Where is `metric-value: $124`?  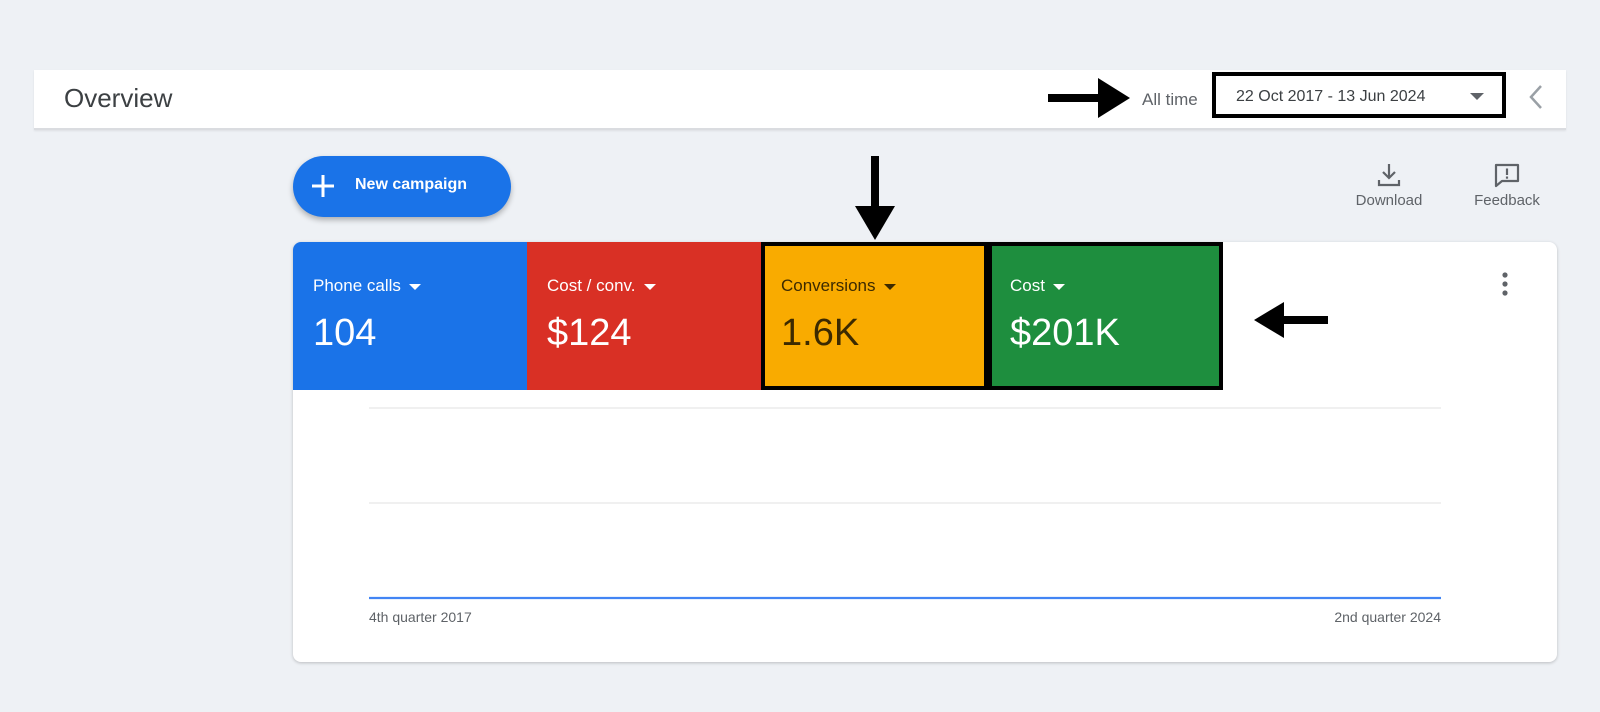
metric-value: $124 is located at coordinates (589, 333).